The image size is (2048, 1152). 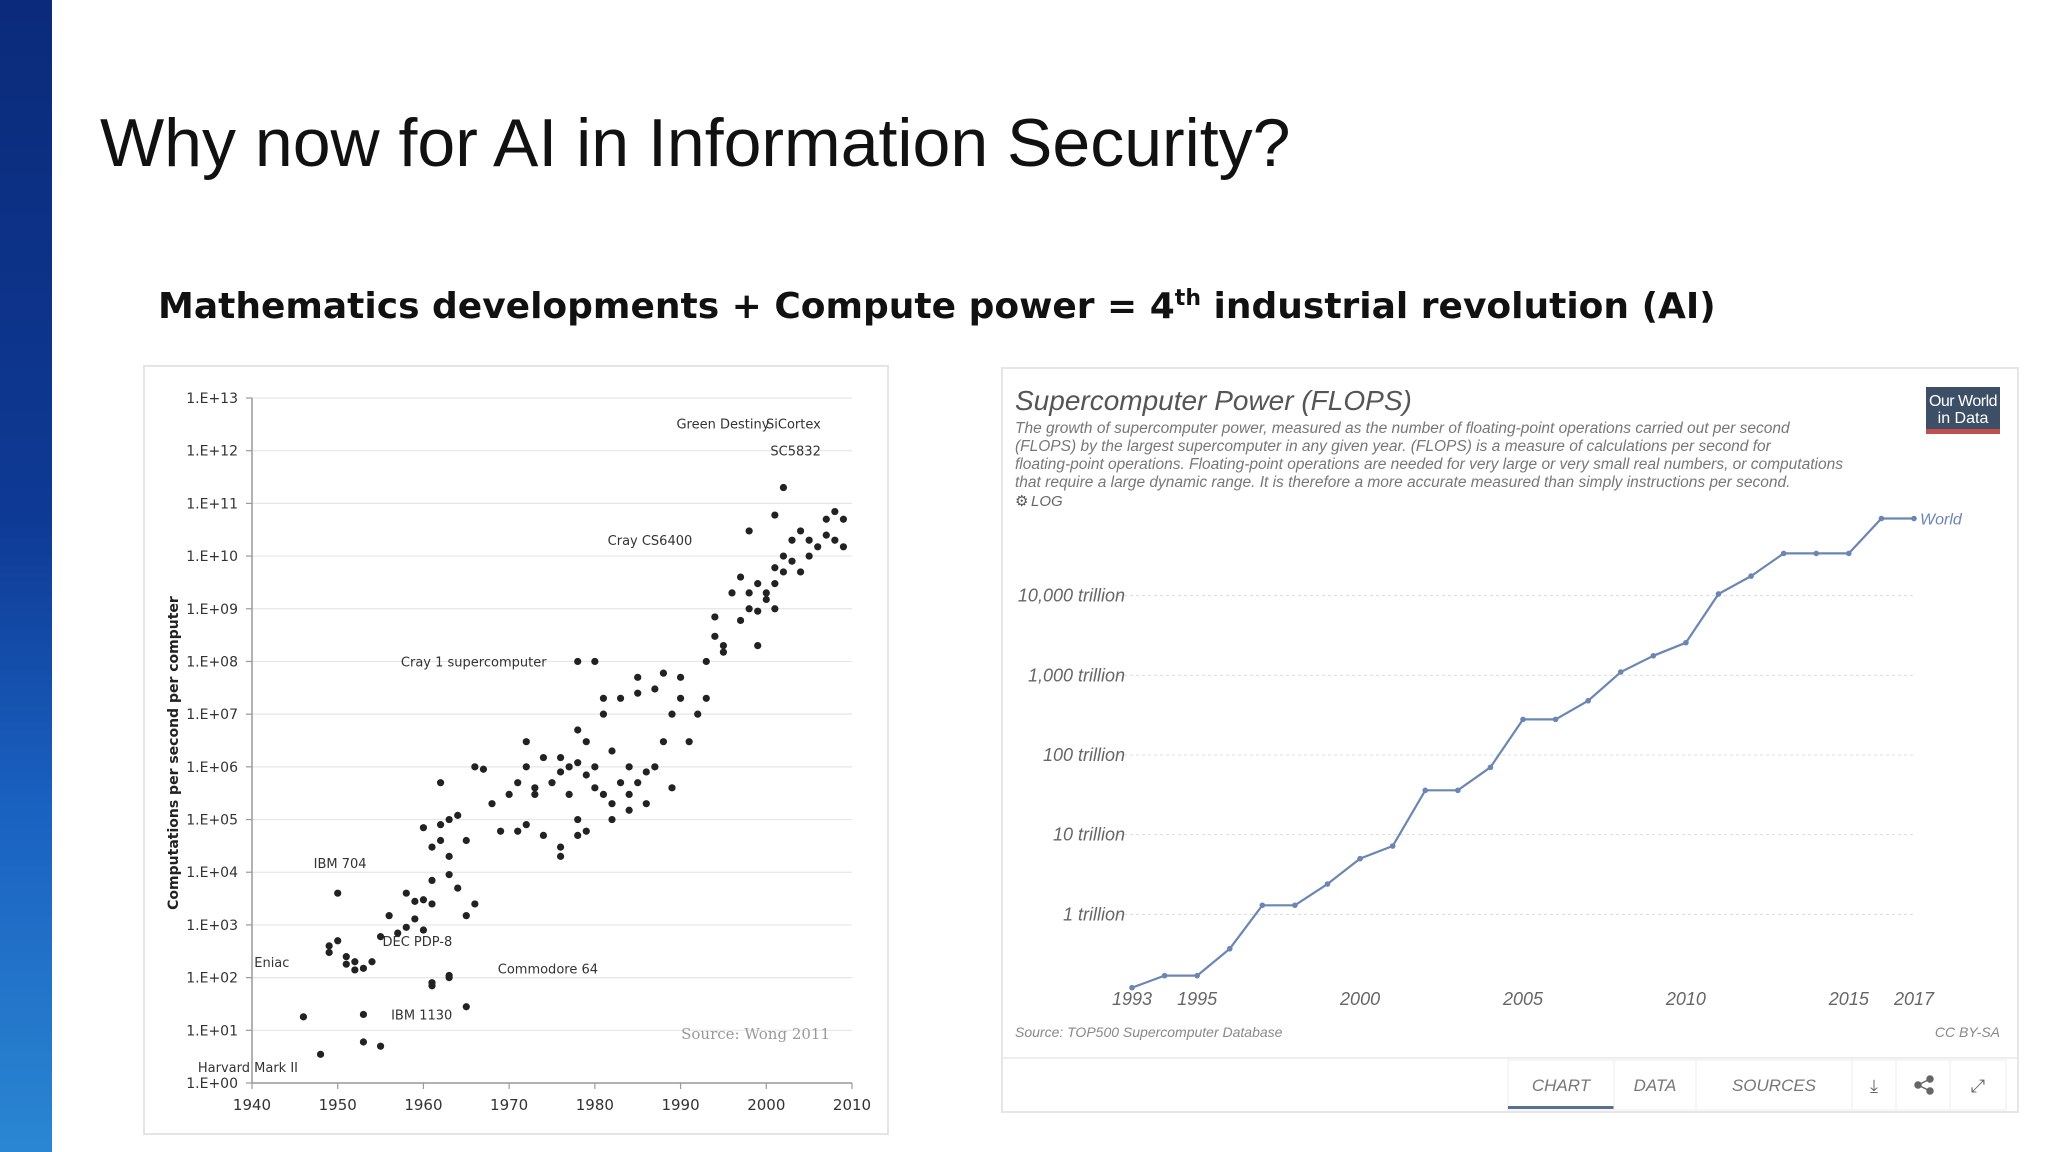 I want to click on right-chart-y-tick-label: 1,000 trillion, so click(x=1076, y=675).